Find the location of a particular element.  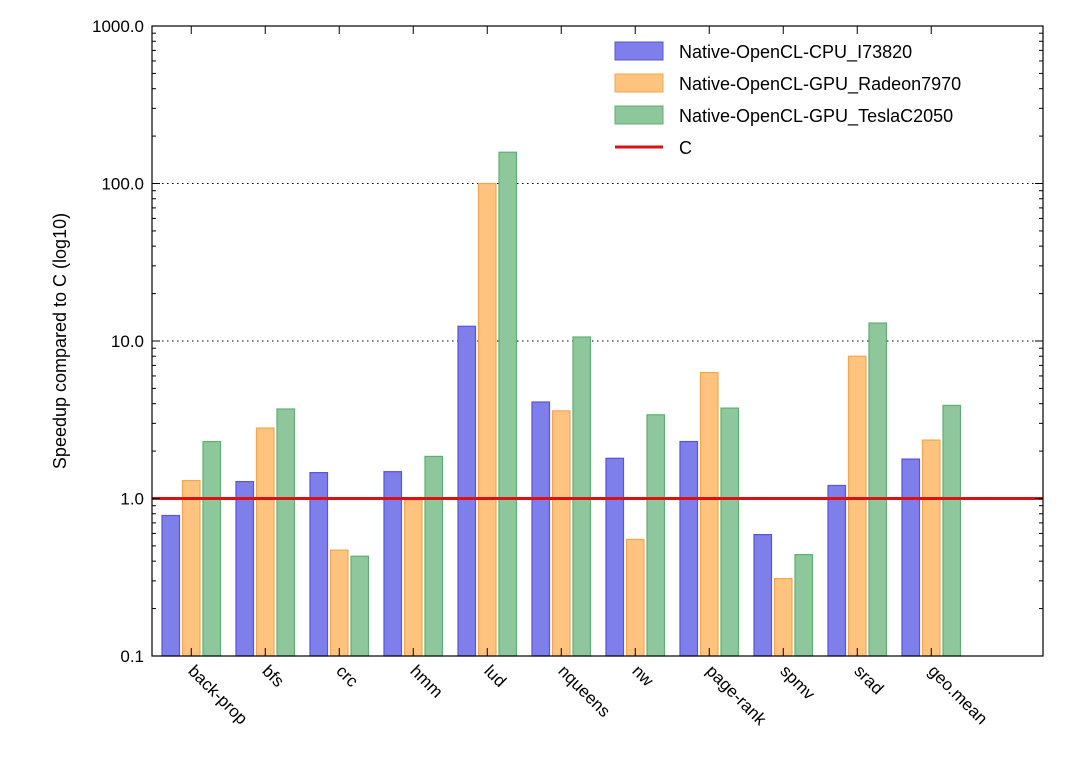

x-tick-label: page-rank is located at coordinates (736, 695).